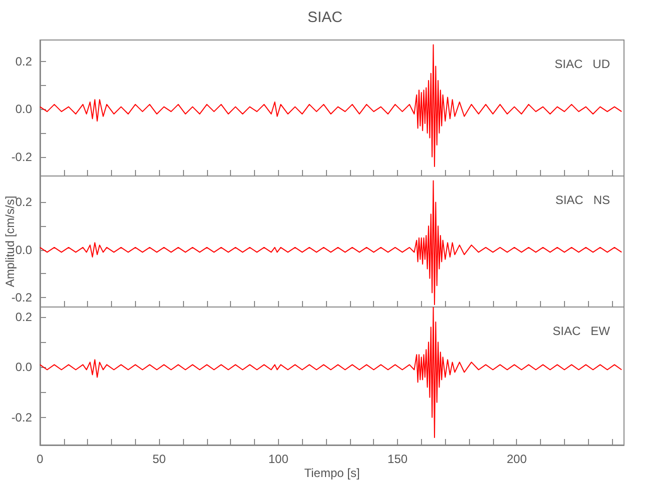 The height and width of the screenshot is (500, 650). What do you see at coordinates (10, 242) in the screenshot?
I see `y-axis-title: Amplitud [cm/s/s]` at bounding box center [10, 242].